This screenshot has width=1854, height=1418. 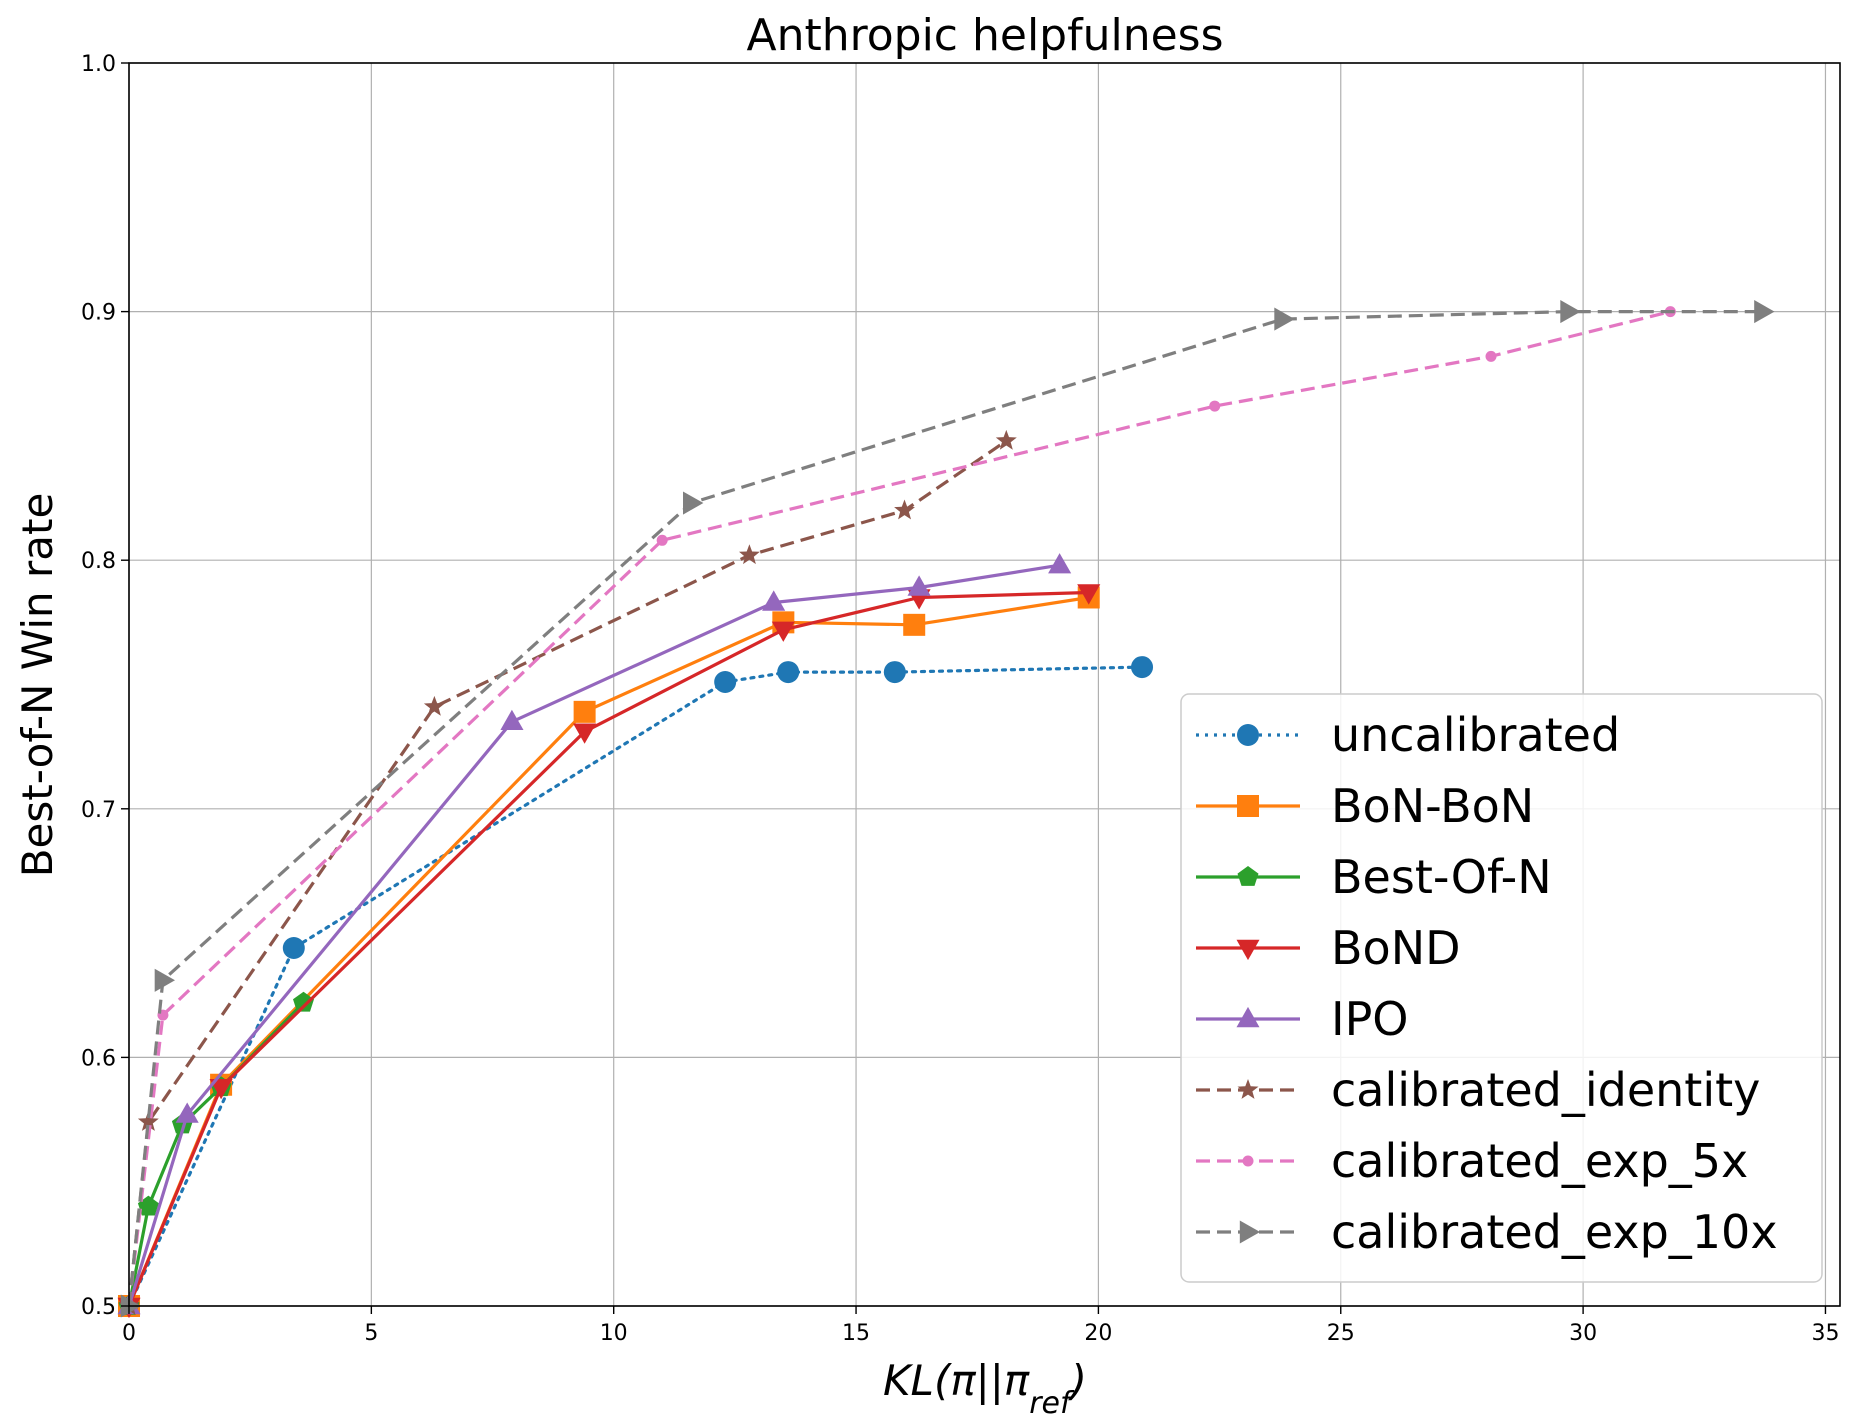 I want to click on legend-label-best-of-n: Best-Of-N, so click(x=1441, y=877).